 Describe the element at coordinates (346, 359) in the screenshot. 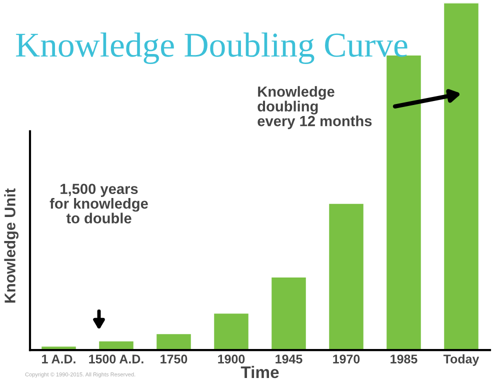

I see `x-tick-label: 1970` at that location.